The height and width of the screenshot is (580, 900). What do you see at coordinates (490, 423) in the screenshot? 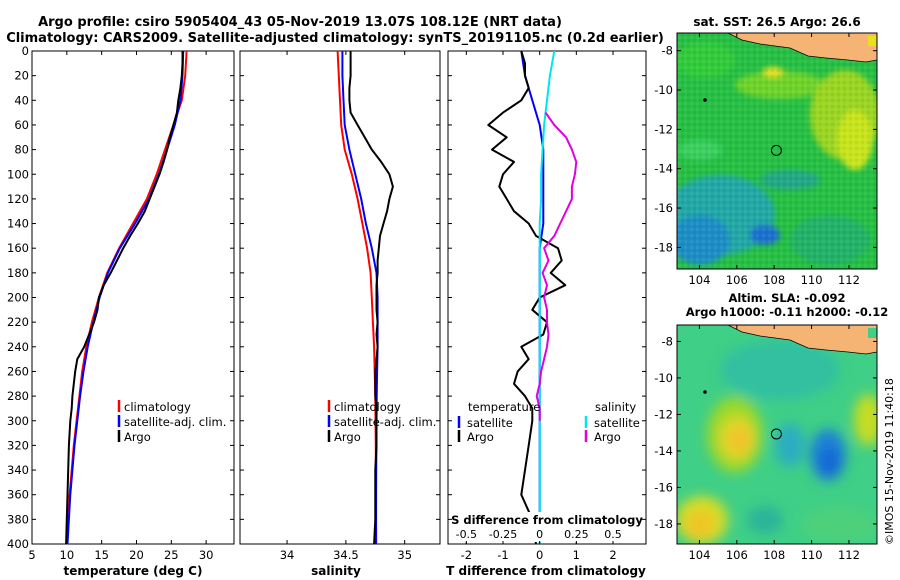
I see `legend-label-t-satellite: satellite` at bounding box center [490, 423].